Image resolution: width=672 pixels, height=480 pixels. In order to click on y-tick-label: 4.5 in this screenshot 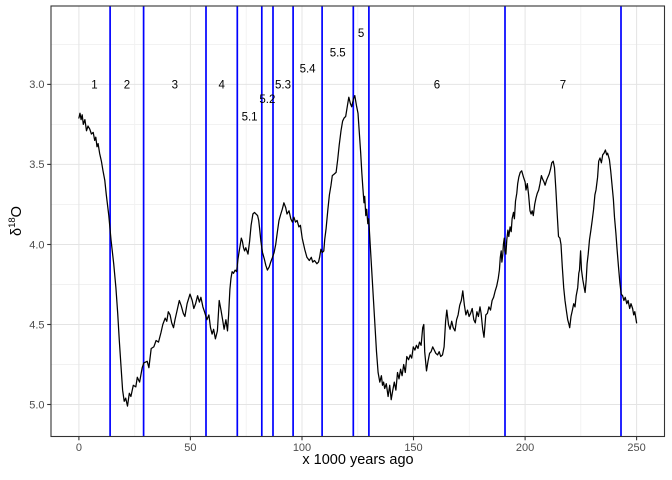, I will do `click(36, 325)`.